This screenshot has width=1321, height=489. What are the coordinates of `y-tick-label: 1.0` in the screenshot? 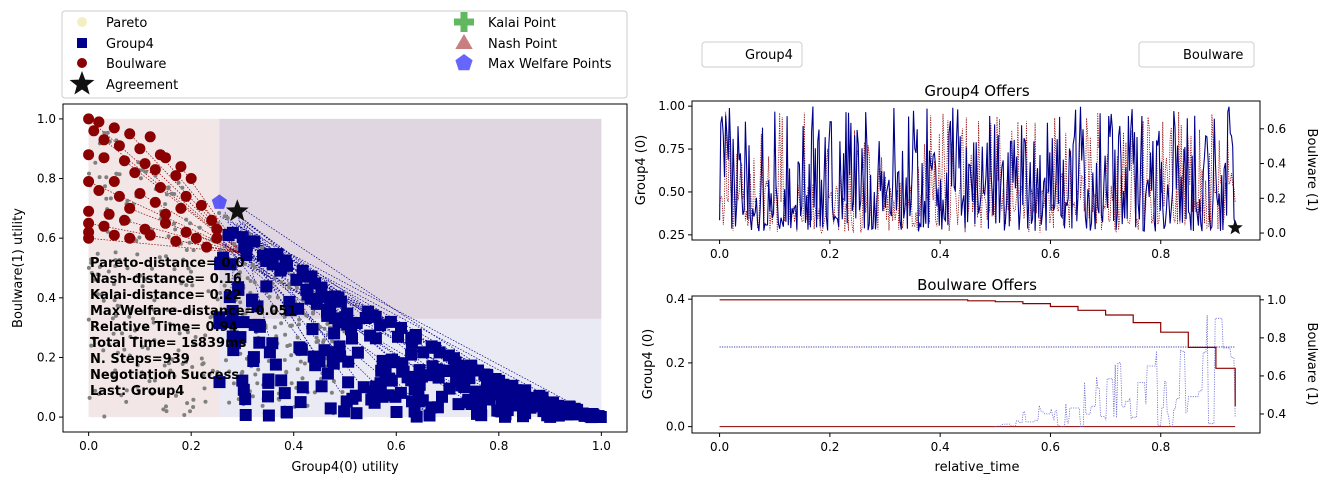 It's located at (46, 119).